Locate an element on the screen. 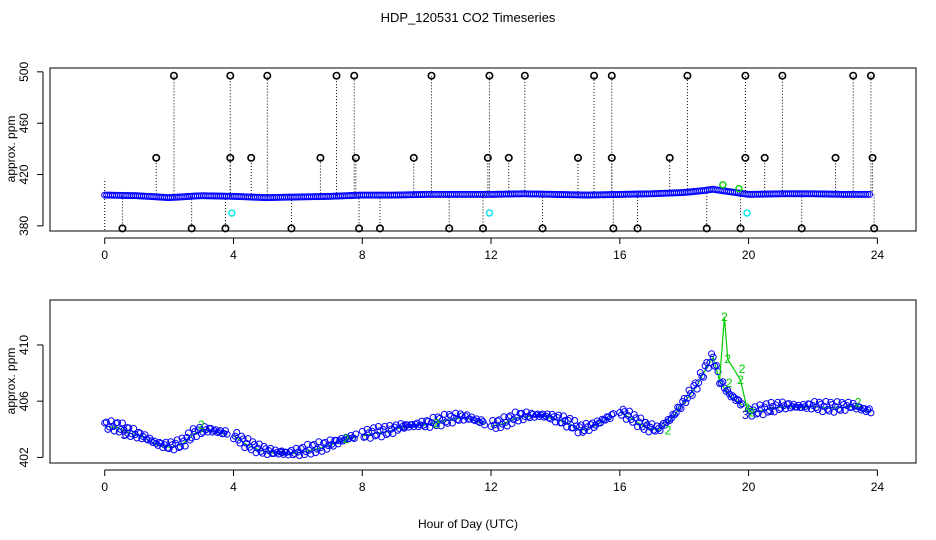 This screenshot has height=540, width=936. x-tick-label: 8 is located at coordinates (362, 487).